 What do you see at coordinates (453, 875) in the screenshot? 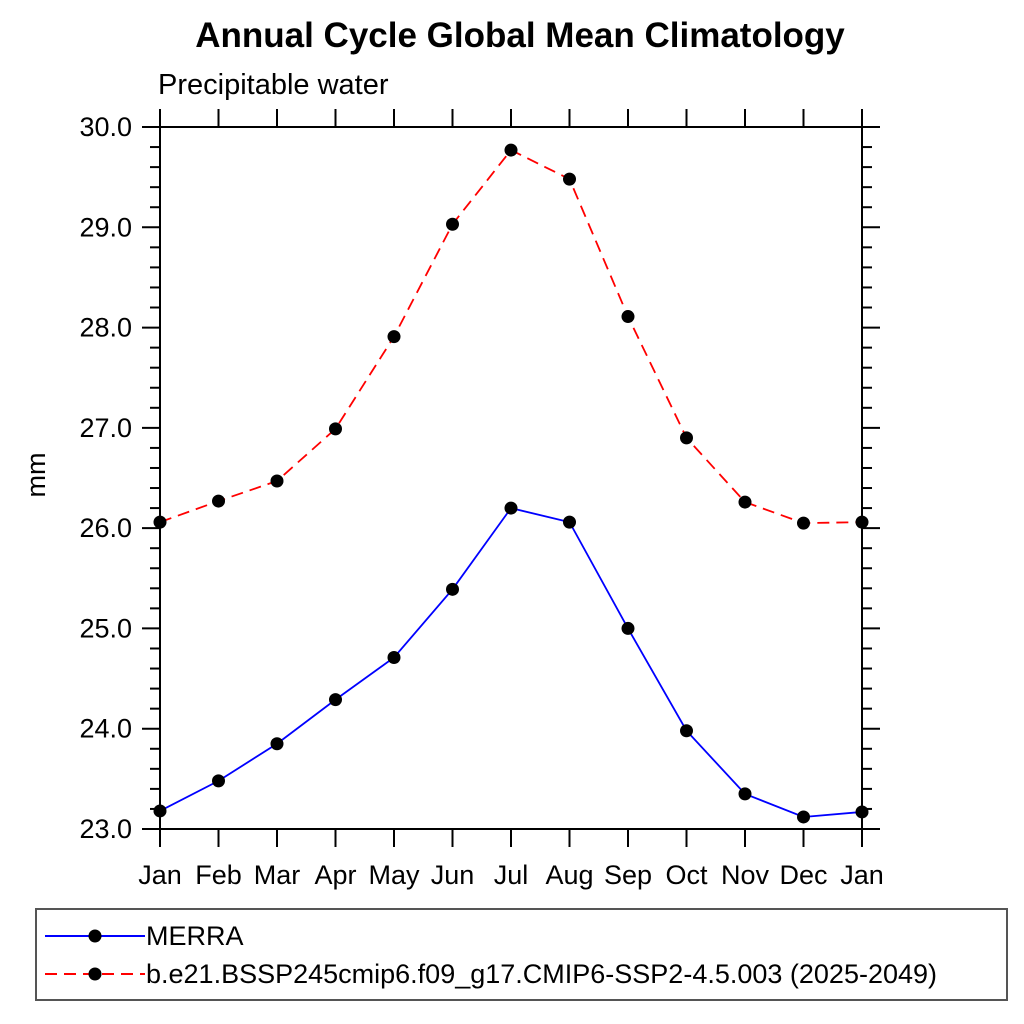
I see `x-tick-label: Jun` at bounding box center [453, 875].